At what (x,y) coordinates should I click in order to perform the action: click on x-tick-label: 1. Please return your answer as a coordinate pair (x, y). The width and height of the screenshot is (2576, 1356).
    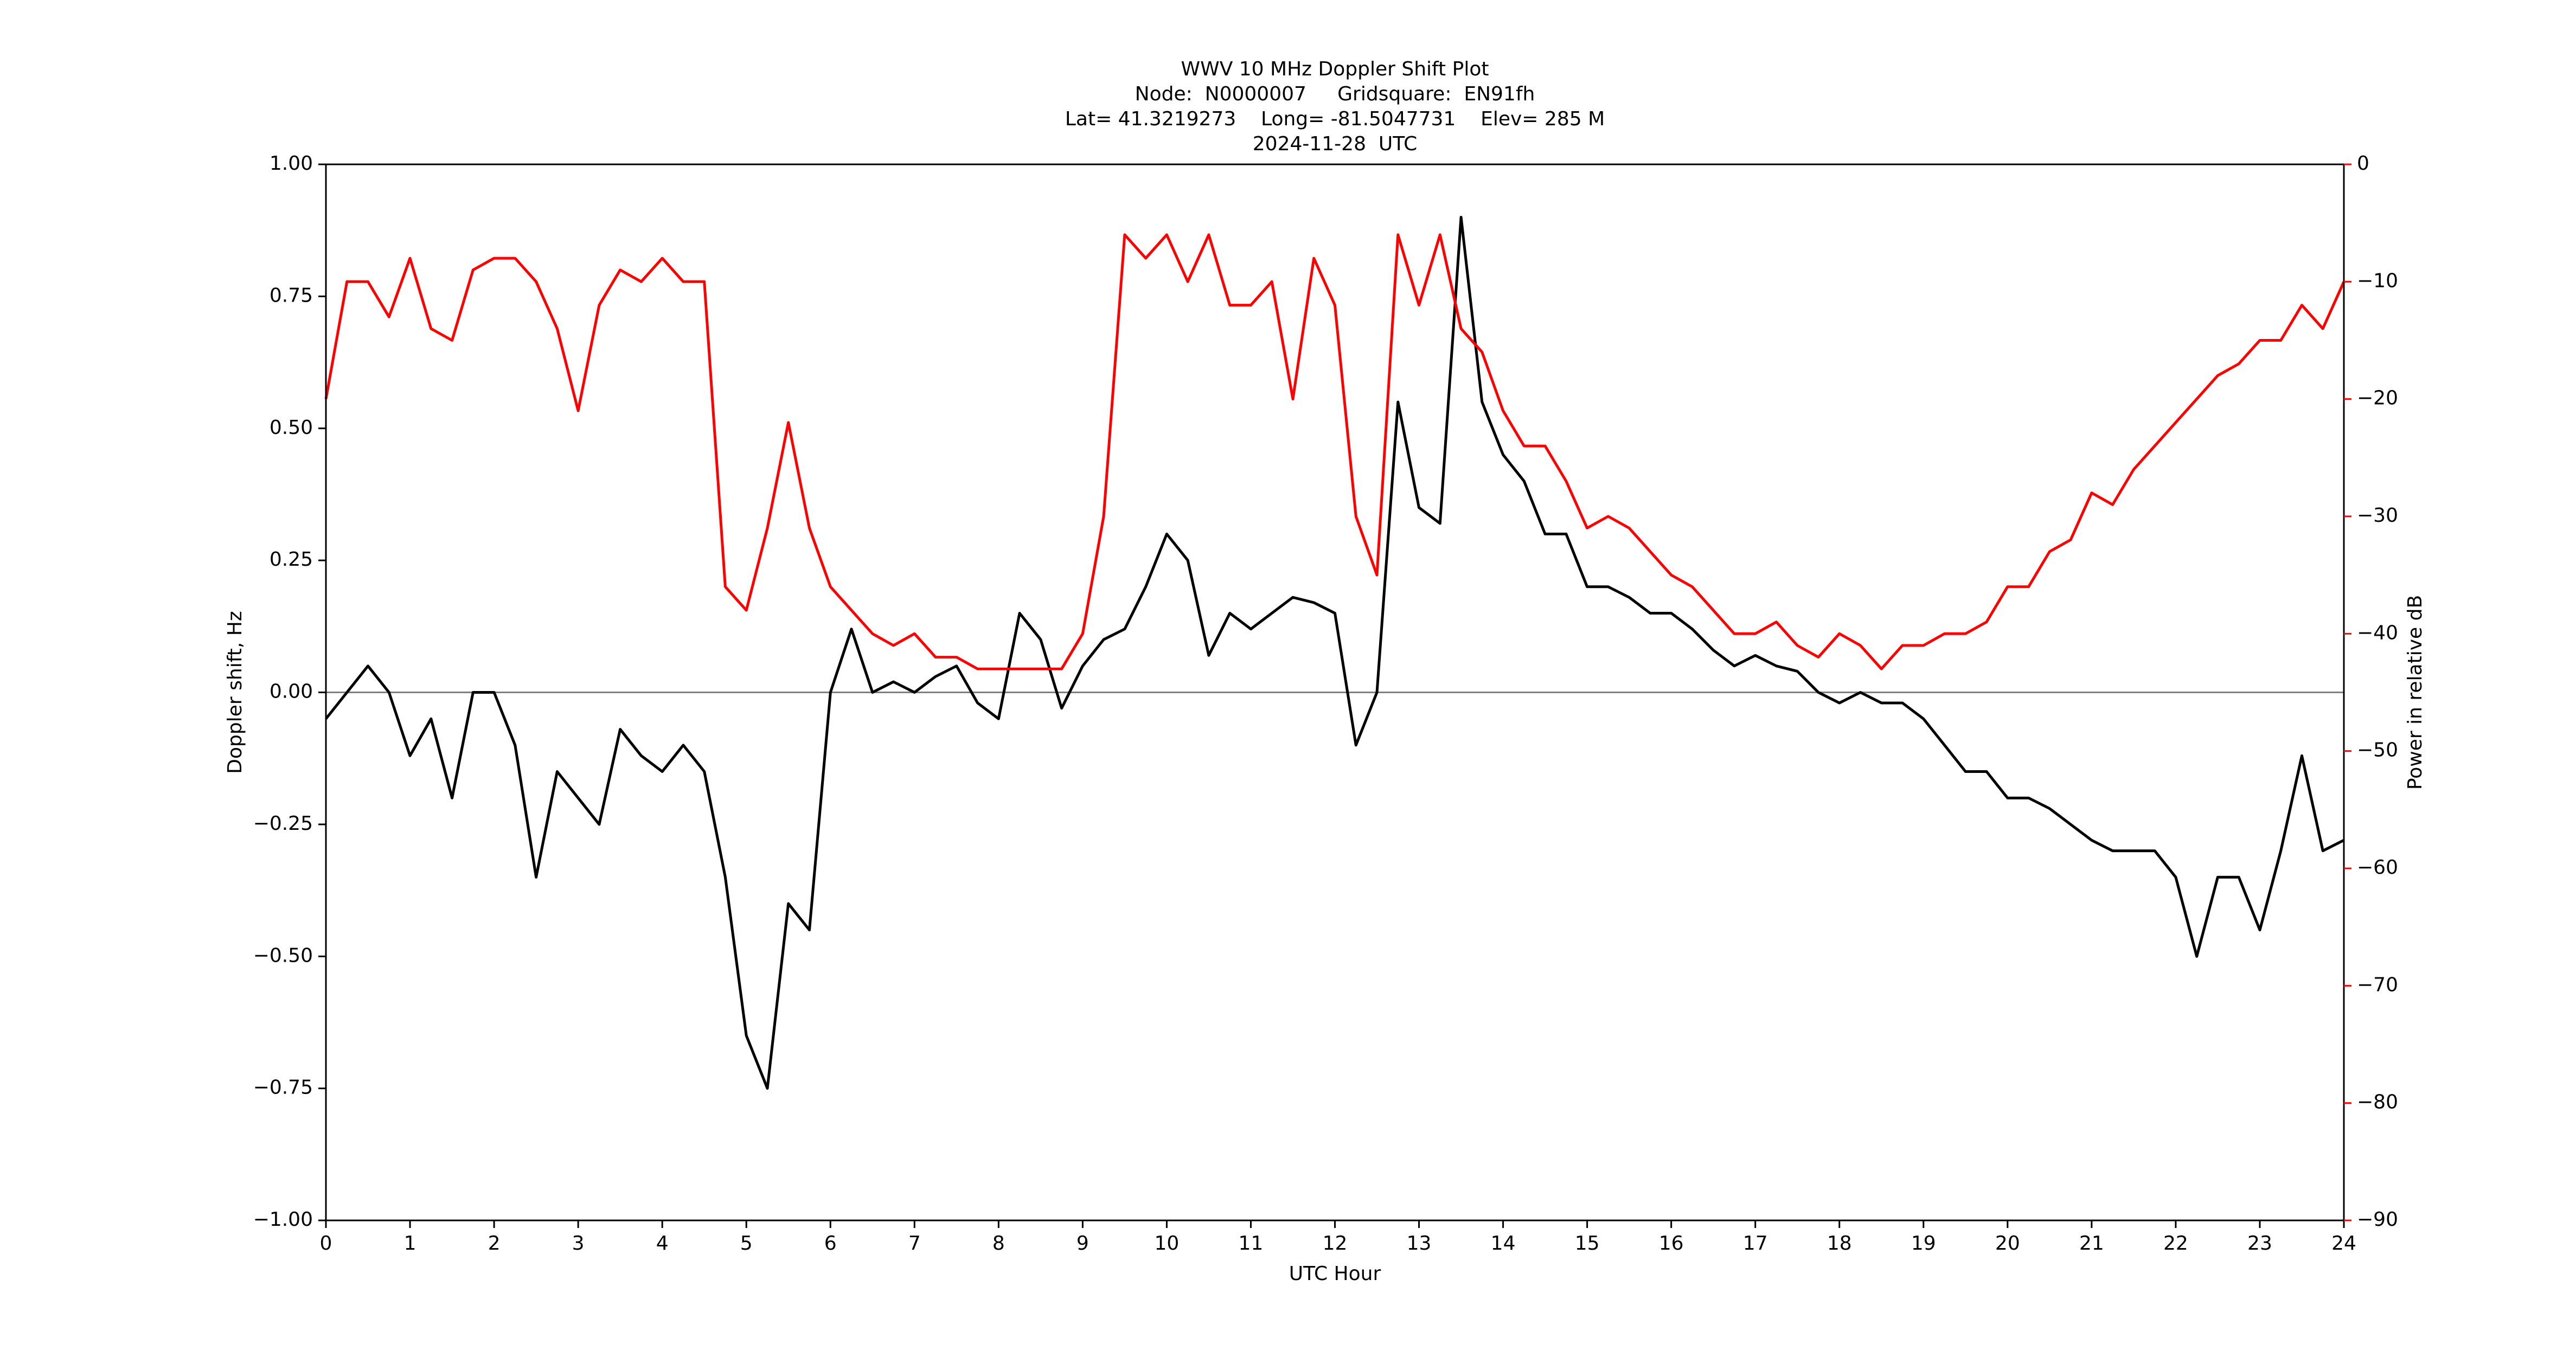
    Looking at the image, I should click on (410, 1243).